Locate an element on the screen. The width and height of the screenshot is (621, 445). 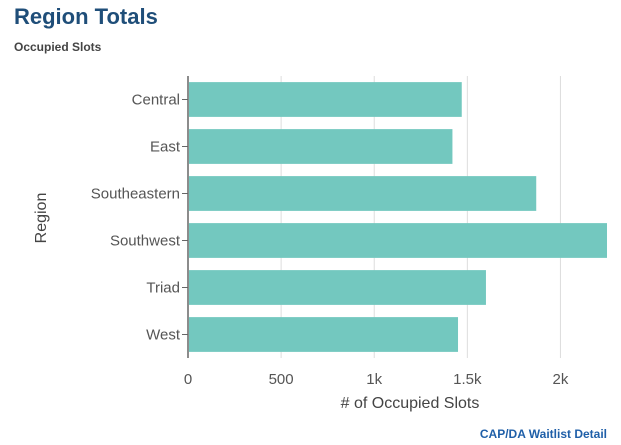
y-tick-label: Southwest is located at coordinates (145, 241).